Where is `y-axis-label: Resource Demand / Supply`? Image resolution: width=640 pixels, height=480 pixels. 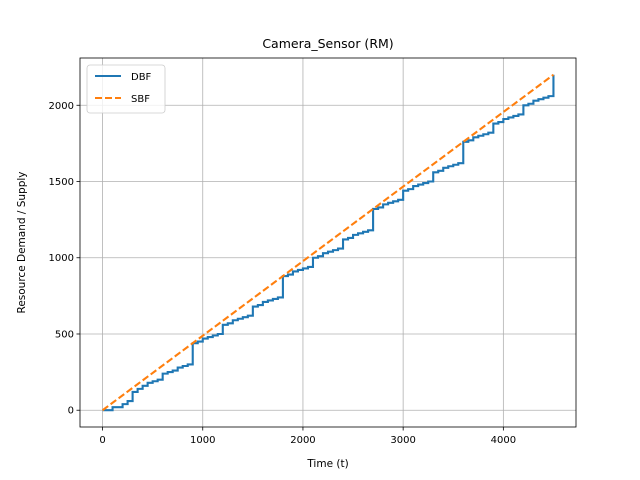 y-axis-label: Resource Demand / Supply is located at coordinates (22, 242).